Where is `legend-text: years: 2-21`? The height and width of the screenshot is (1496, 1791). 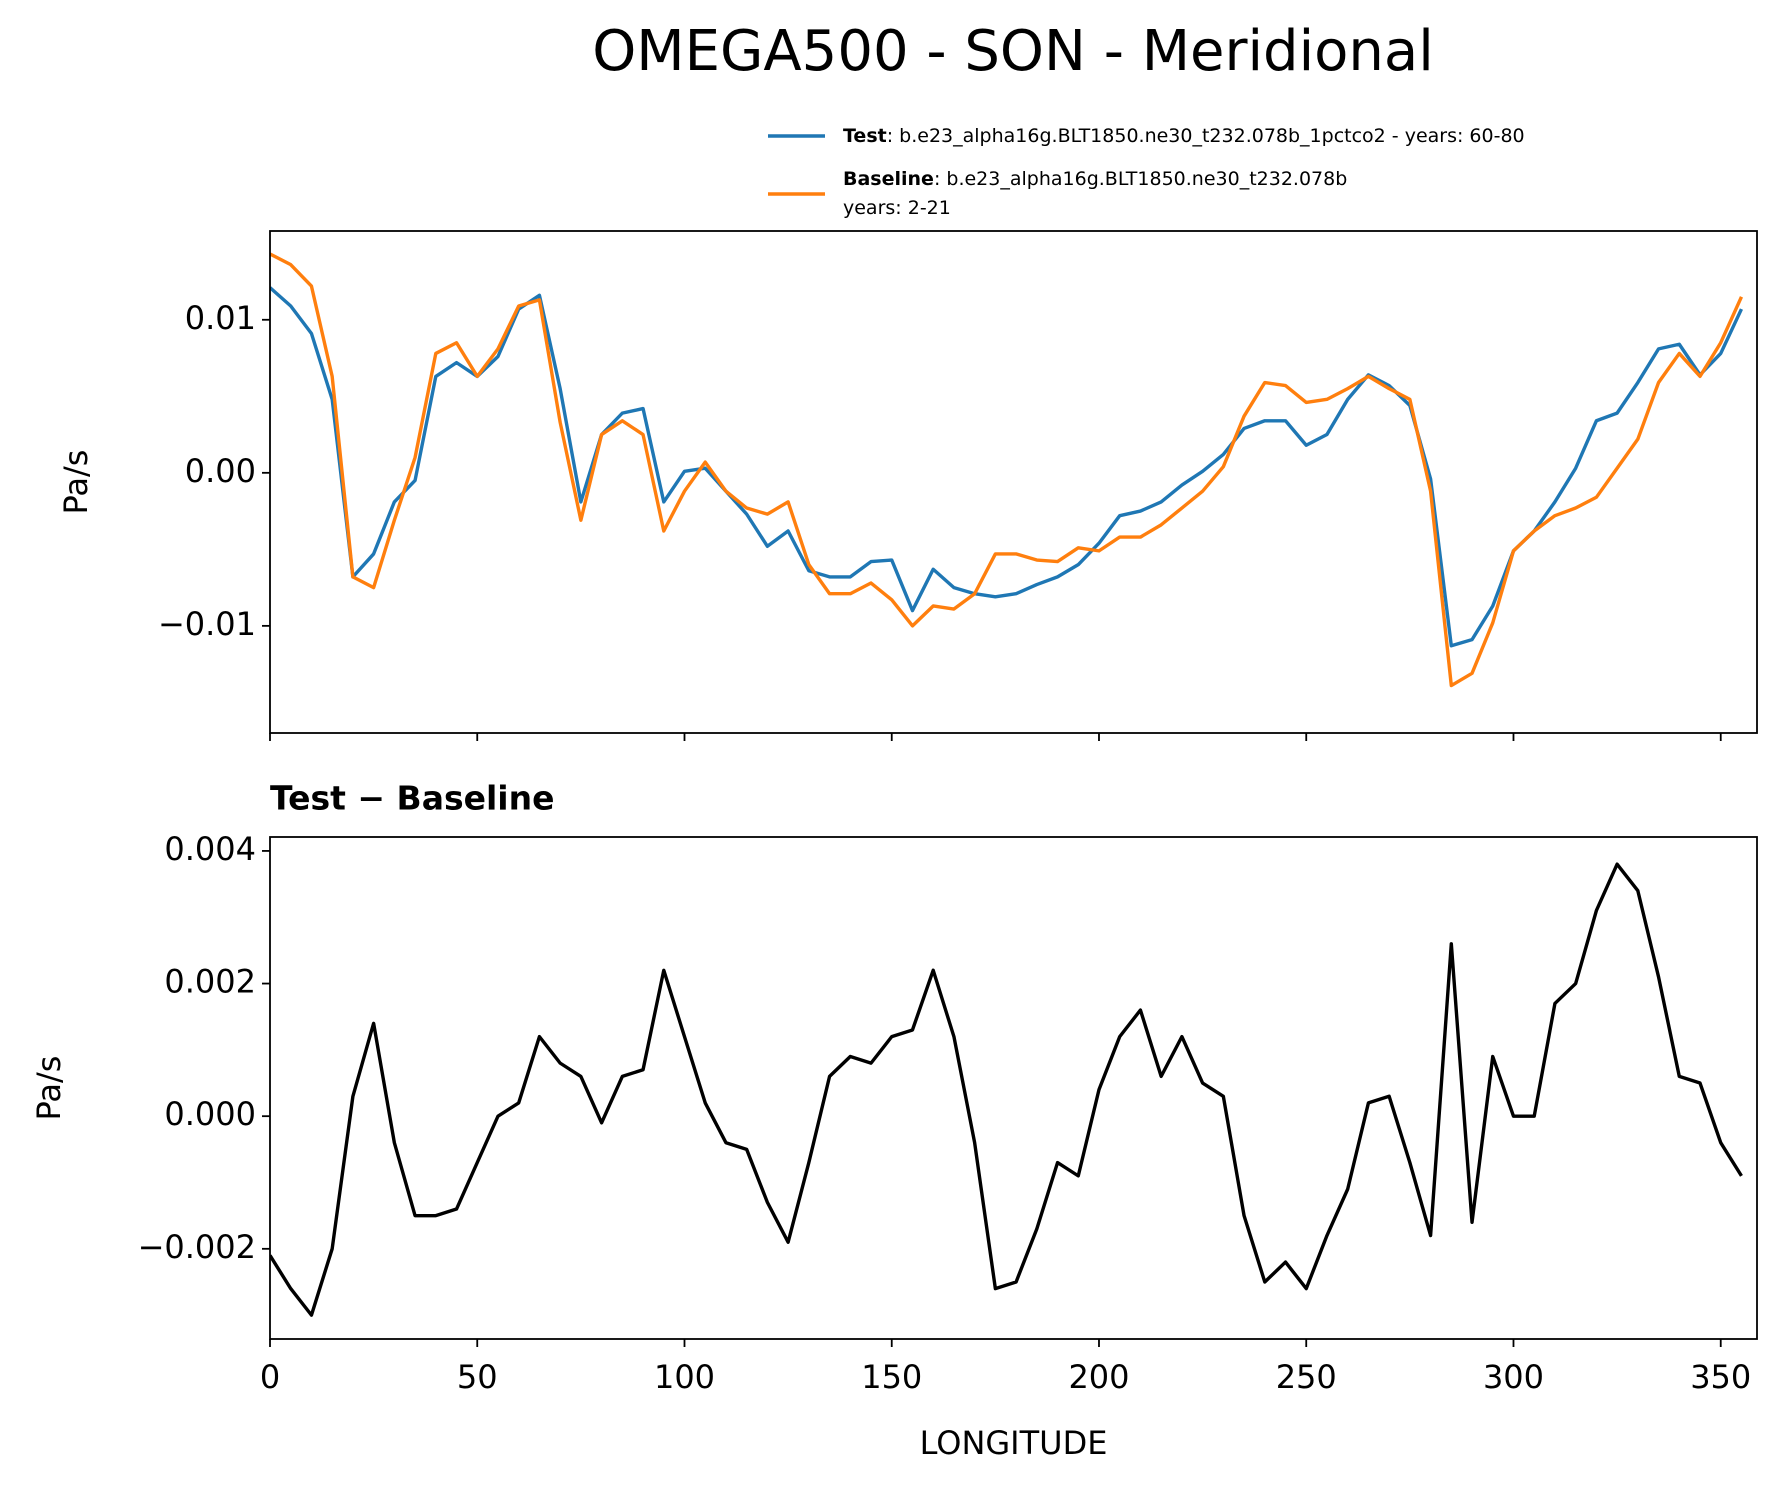
legend-text: years: 2-21 is located at coordinates (897, 208).